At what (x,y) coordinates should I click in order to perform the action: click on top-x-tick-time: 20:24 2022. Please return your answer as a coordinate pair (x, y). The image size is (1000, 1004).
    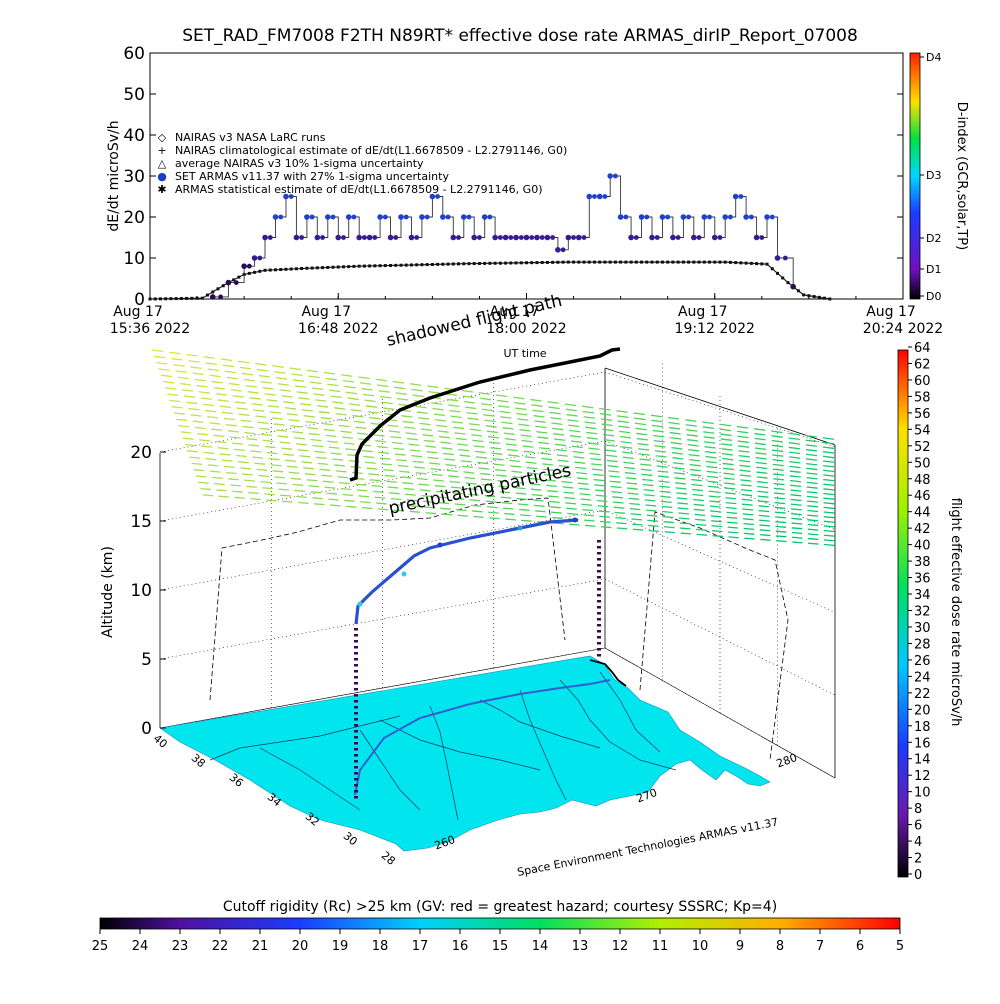
    Looking at the image, I should click on (903, 329).